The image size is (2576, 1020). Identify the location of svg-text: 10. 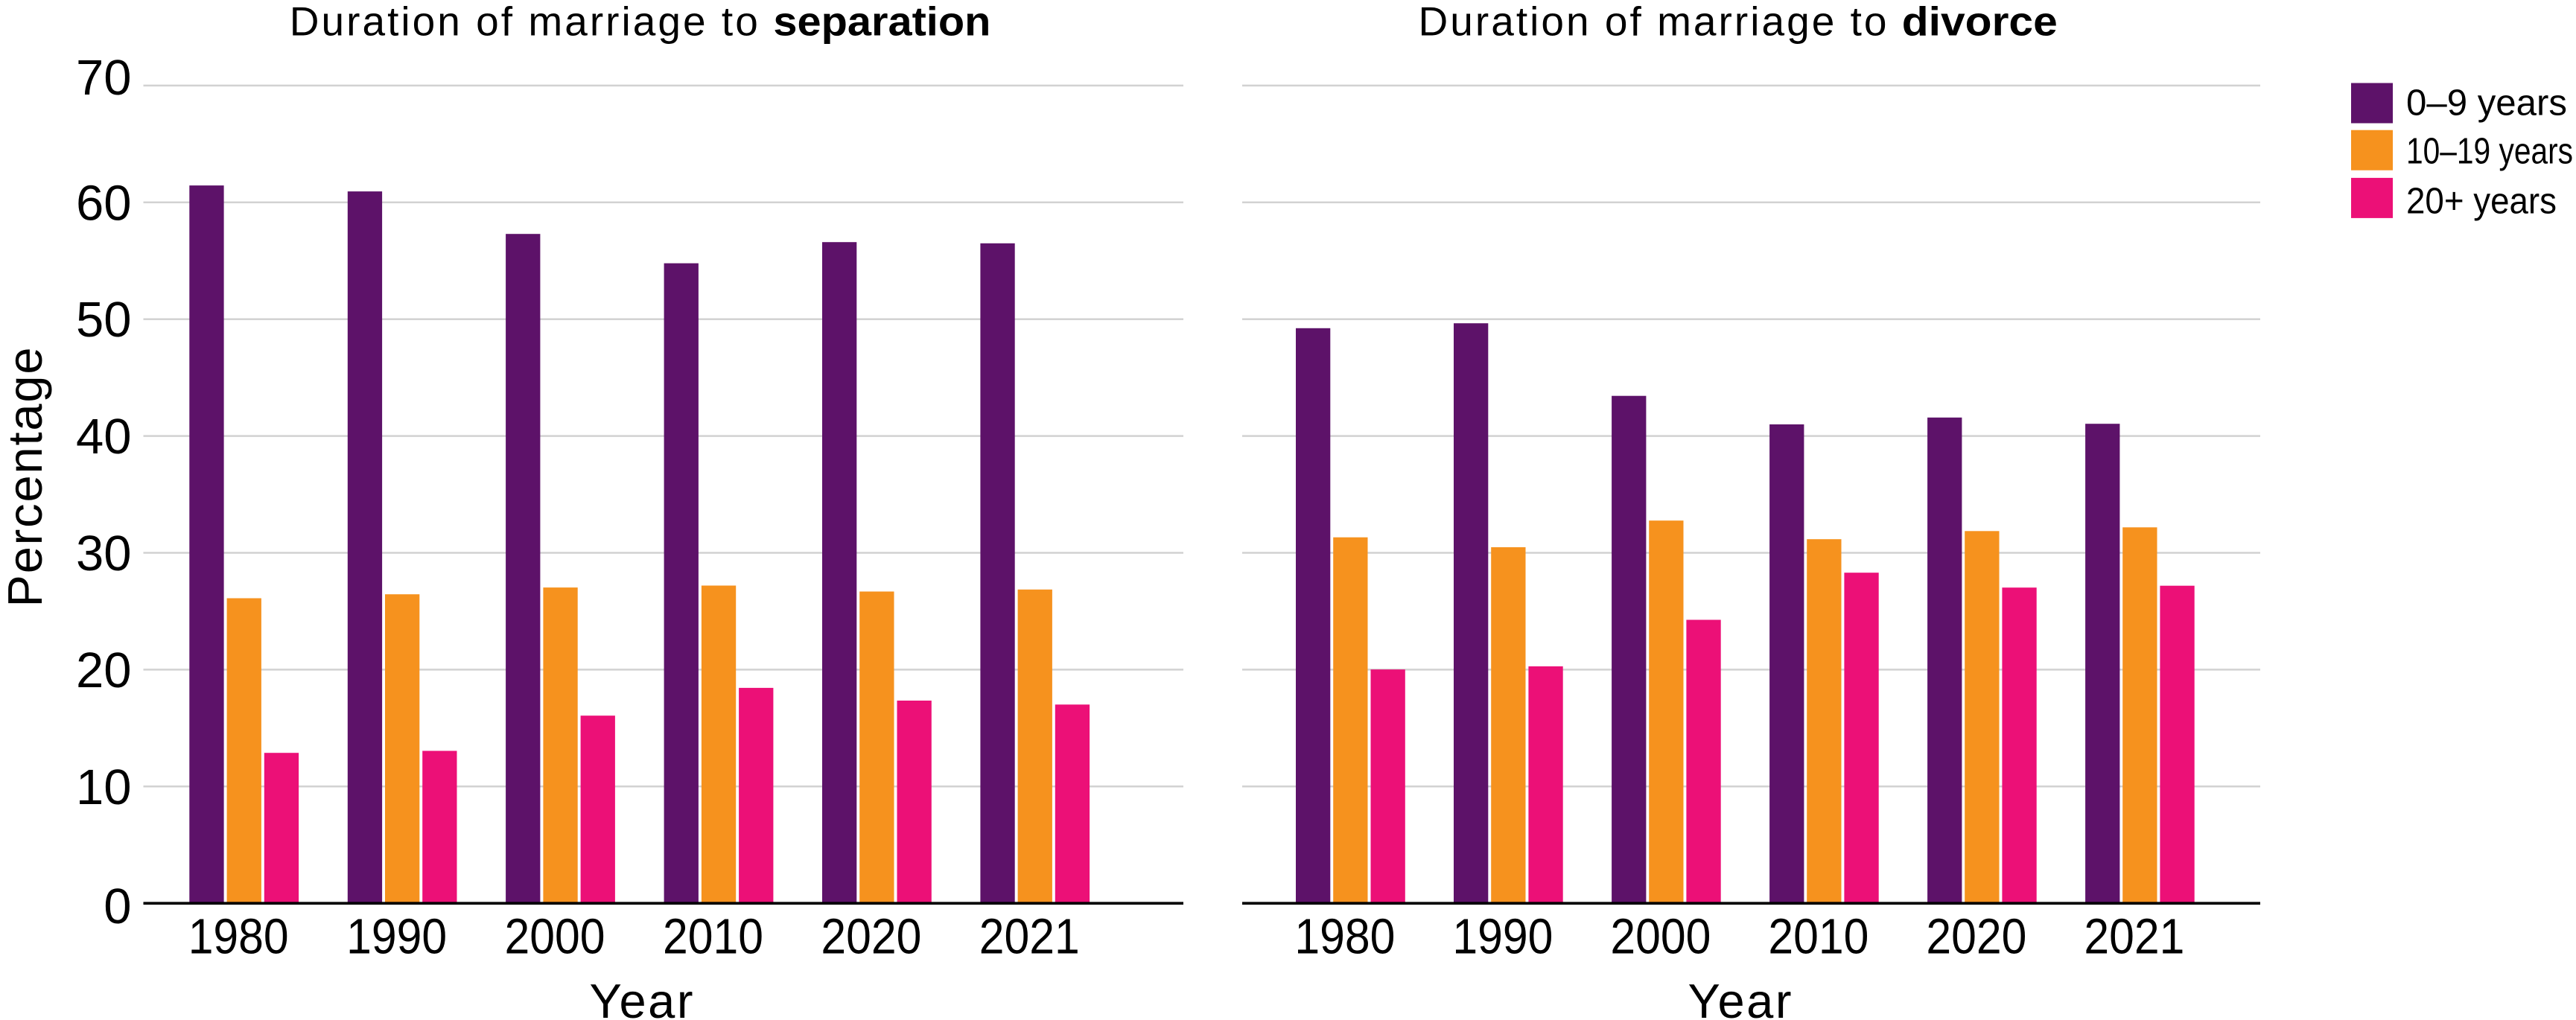
(104, 787).